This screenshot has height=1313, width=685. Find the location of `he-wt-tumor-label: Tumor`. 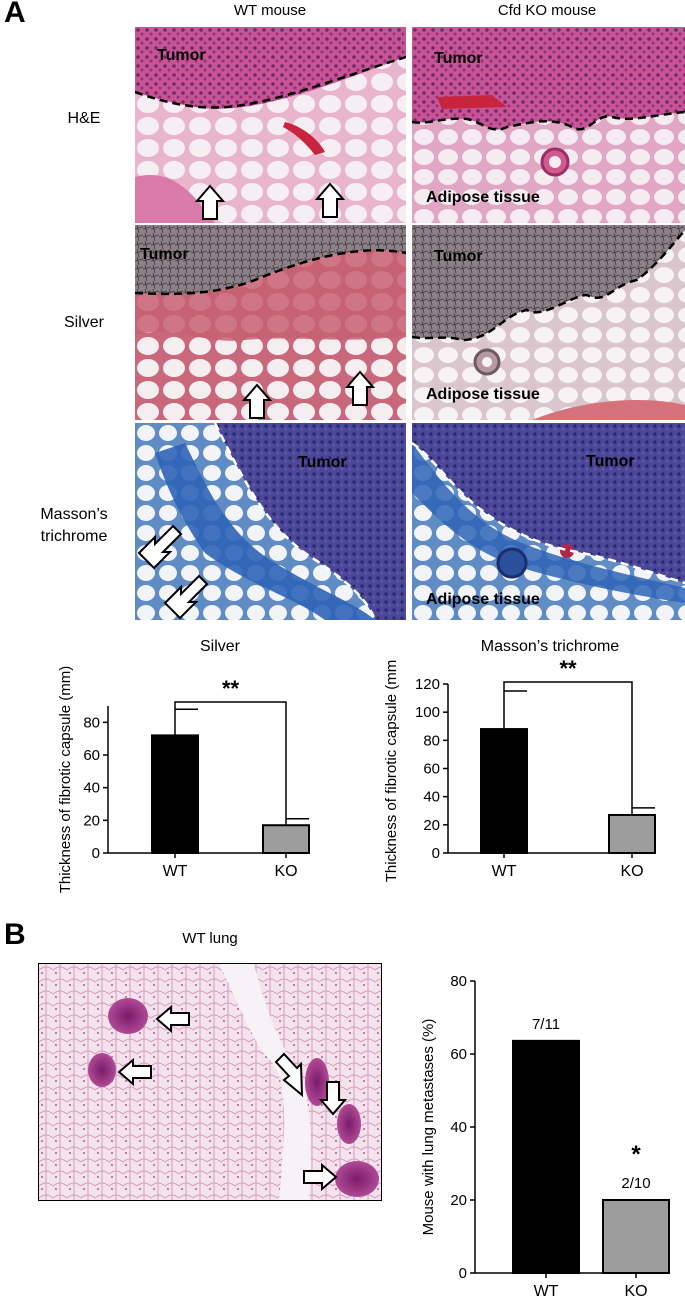

he-wt-tumor-label: Tumor is located at coordinates (181, 55).